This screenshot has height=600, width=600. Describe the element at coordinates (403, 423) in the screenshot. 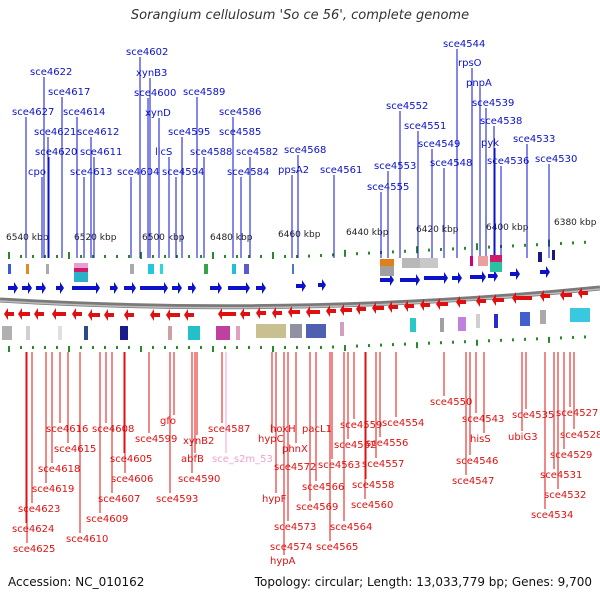

I see `reverse-gene-label: sce4554` at that location.